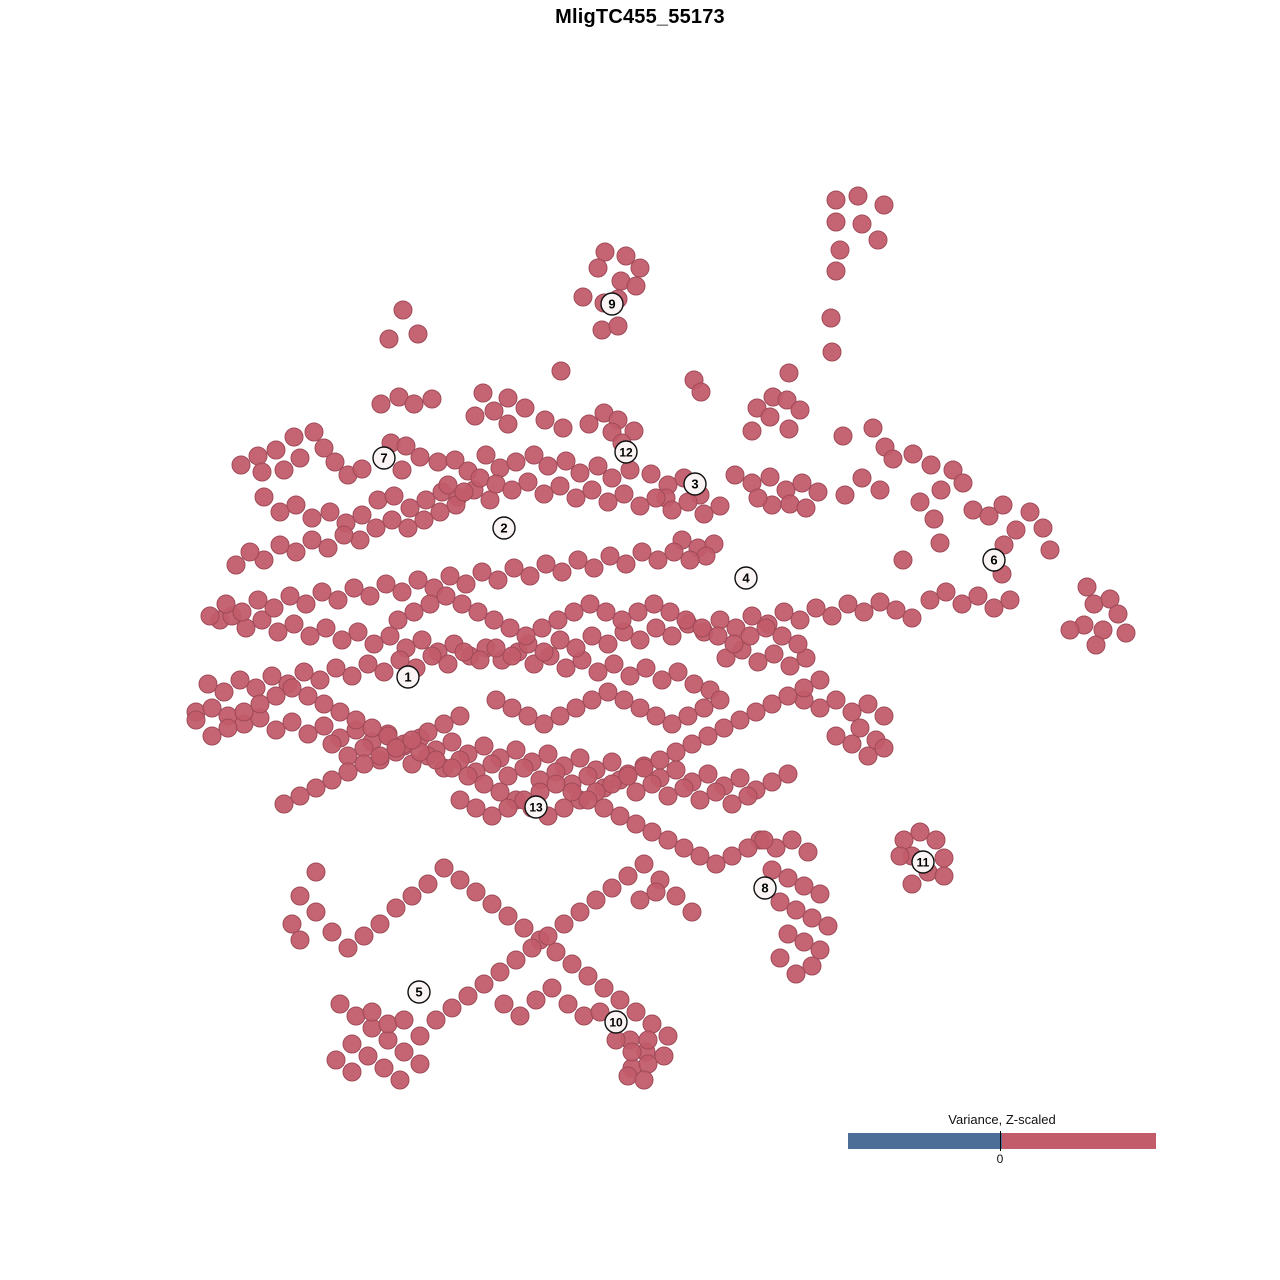 The width and height of the screenshot is (1280, 1280). What do you see at coordinates (746, 578) in the screenshot?
I see `labeled-node-4: 4` at bounding box center [746, 578].